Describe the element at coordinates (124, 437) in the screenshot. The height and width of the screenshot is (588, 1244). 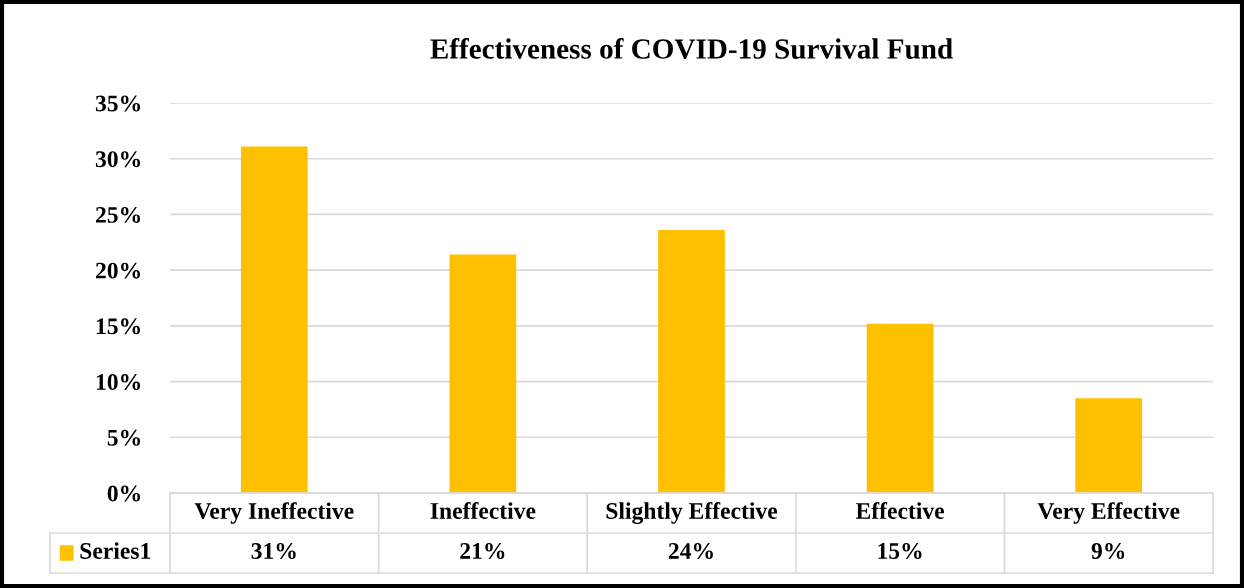
I see `y-tick-label: 5%` at that location.